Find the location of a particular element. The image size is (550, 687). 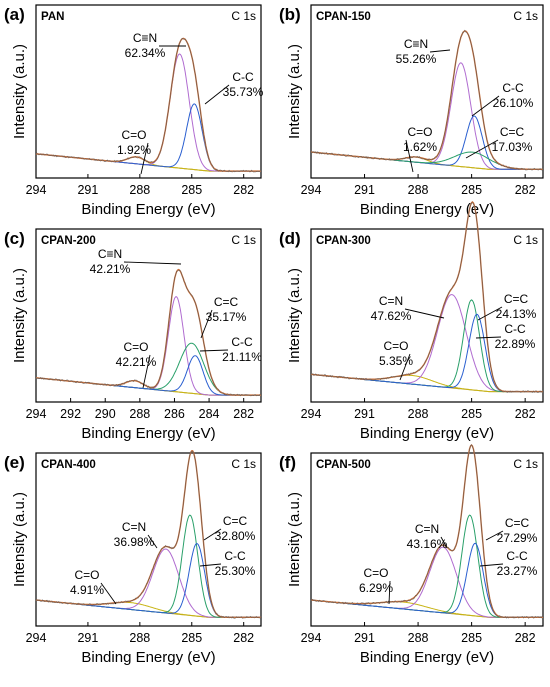

panel-label: (b) is located at coordinates (290, 14).